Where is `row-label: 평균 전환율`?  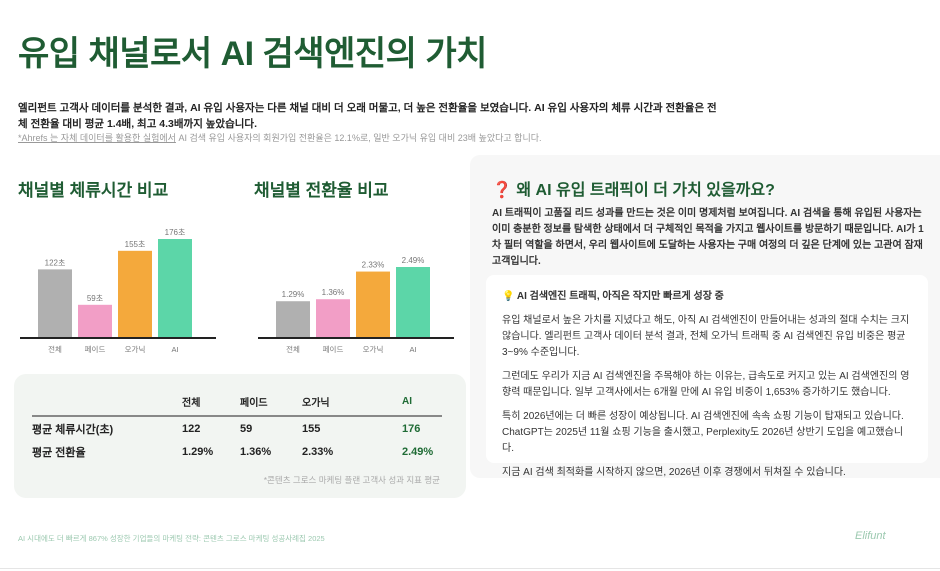
row-label: 평균 전환율 is located at coordinates (59, 453).